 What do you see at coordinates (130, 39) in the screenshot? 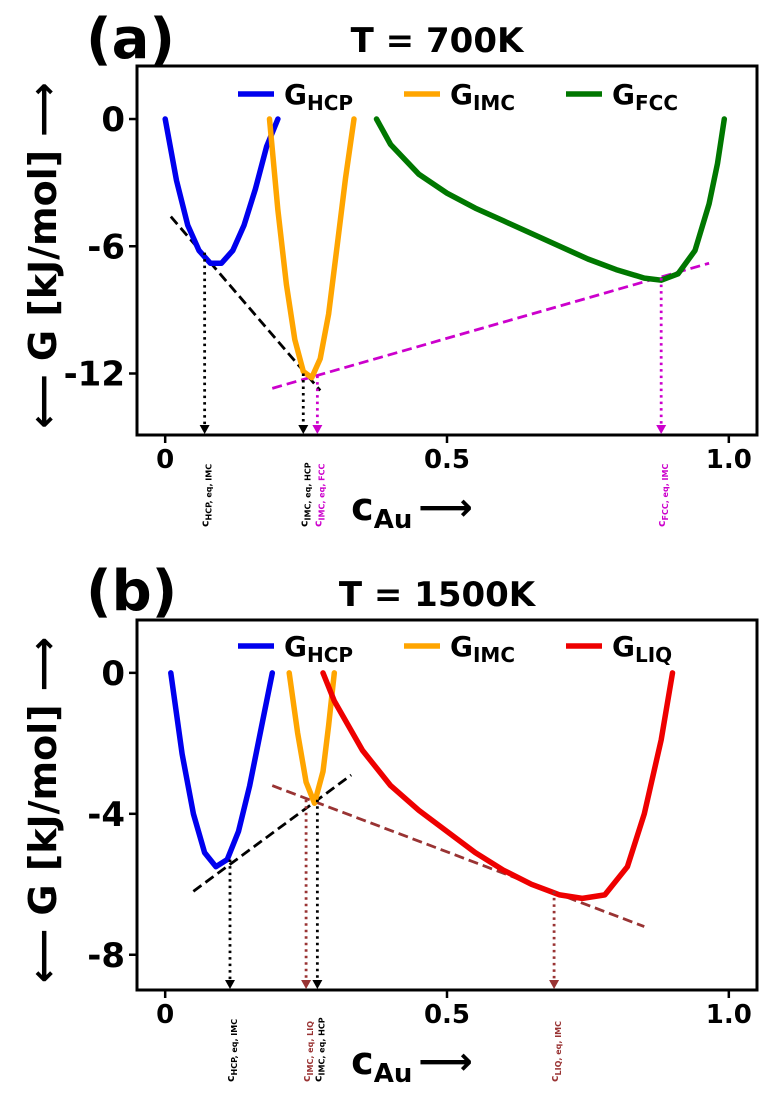
I see `panel-letter: (a)` at bounding box center [130, 39].